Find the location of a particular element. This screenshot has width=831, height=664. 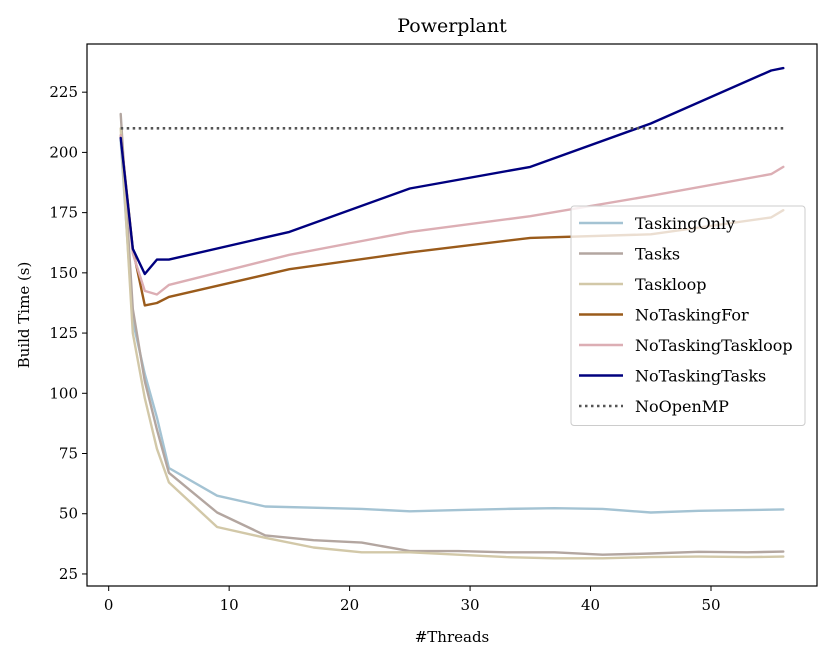

x-tick-label: 30 is located at coordinates (470, 605).